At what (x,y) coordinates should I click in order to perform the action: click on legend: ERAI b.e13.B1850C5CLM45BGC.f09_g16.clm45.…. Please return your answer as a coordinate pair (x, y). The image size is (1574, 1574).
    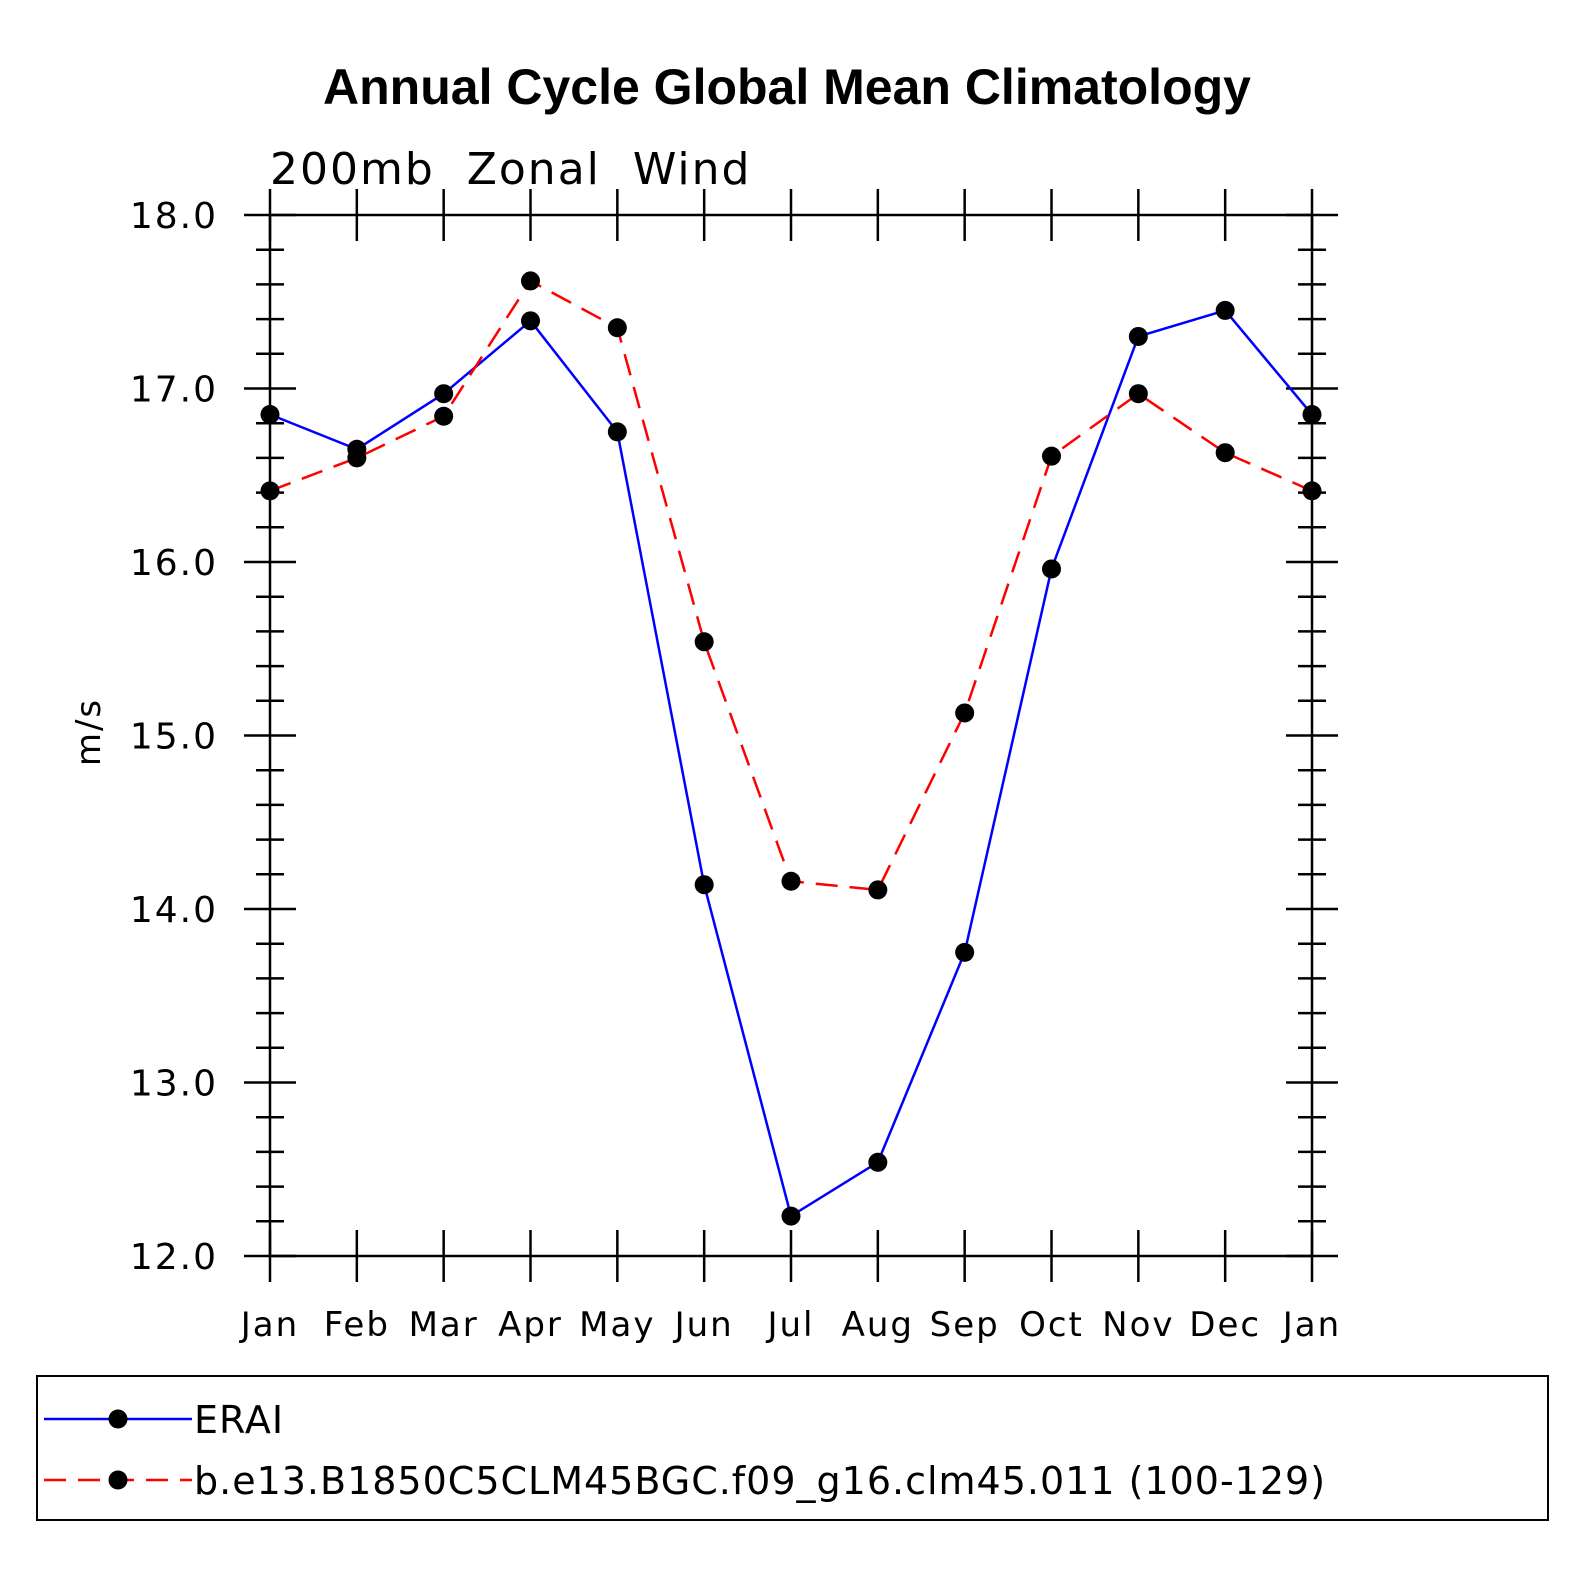
    Looking at the image, I should click on (792, 1448).